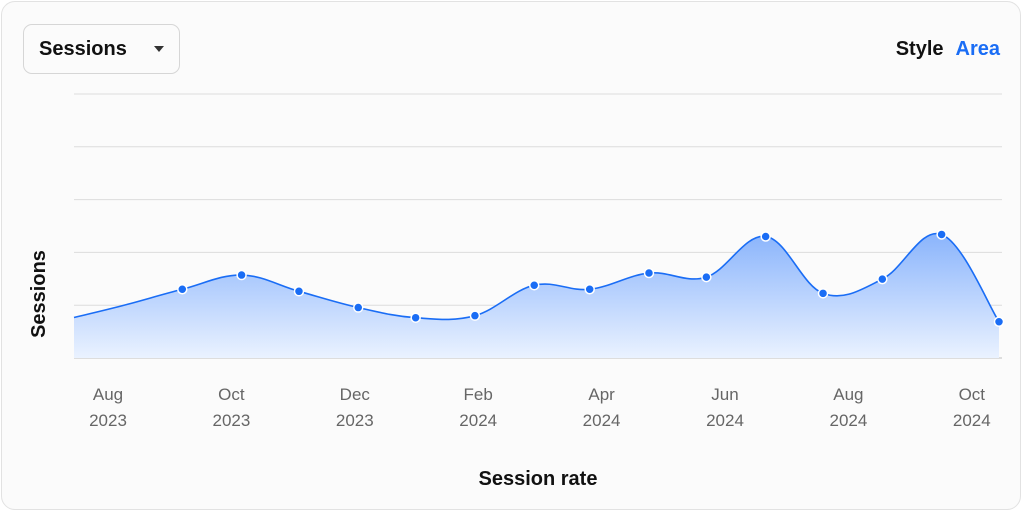  I want to click on style-selector: Style Area, so click(948, 49).